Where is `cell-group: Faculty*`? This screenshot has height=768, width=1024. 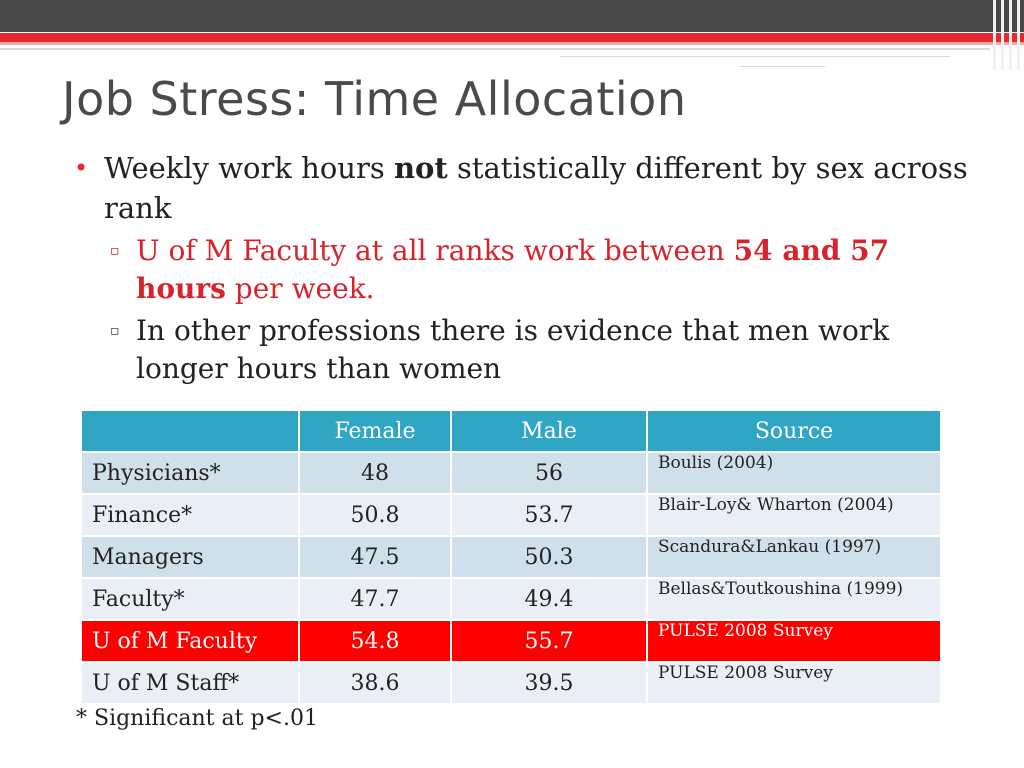 cell-group: Faculty* is located at coordinates (190, 599).